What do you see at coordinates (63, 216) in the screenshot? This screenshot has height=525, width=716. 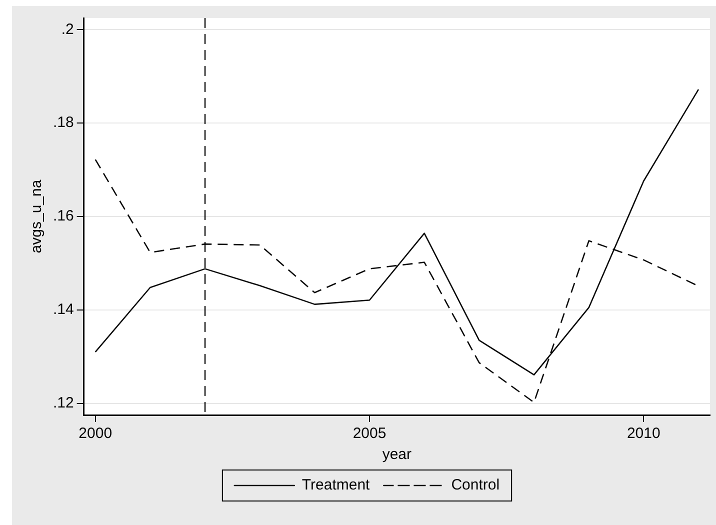 I see `y-tick-label: .16` at bounding box center [63, 216].